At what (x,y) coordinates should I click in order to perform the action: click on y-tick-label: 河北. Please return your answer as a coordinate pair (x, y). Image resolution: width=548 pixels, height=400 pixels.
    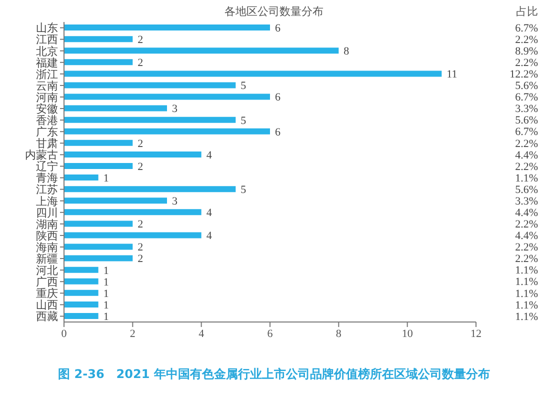
    Looking at the image, I should click on (47, 270).